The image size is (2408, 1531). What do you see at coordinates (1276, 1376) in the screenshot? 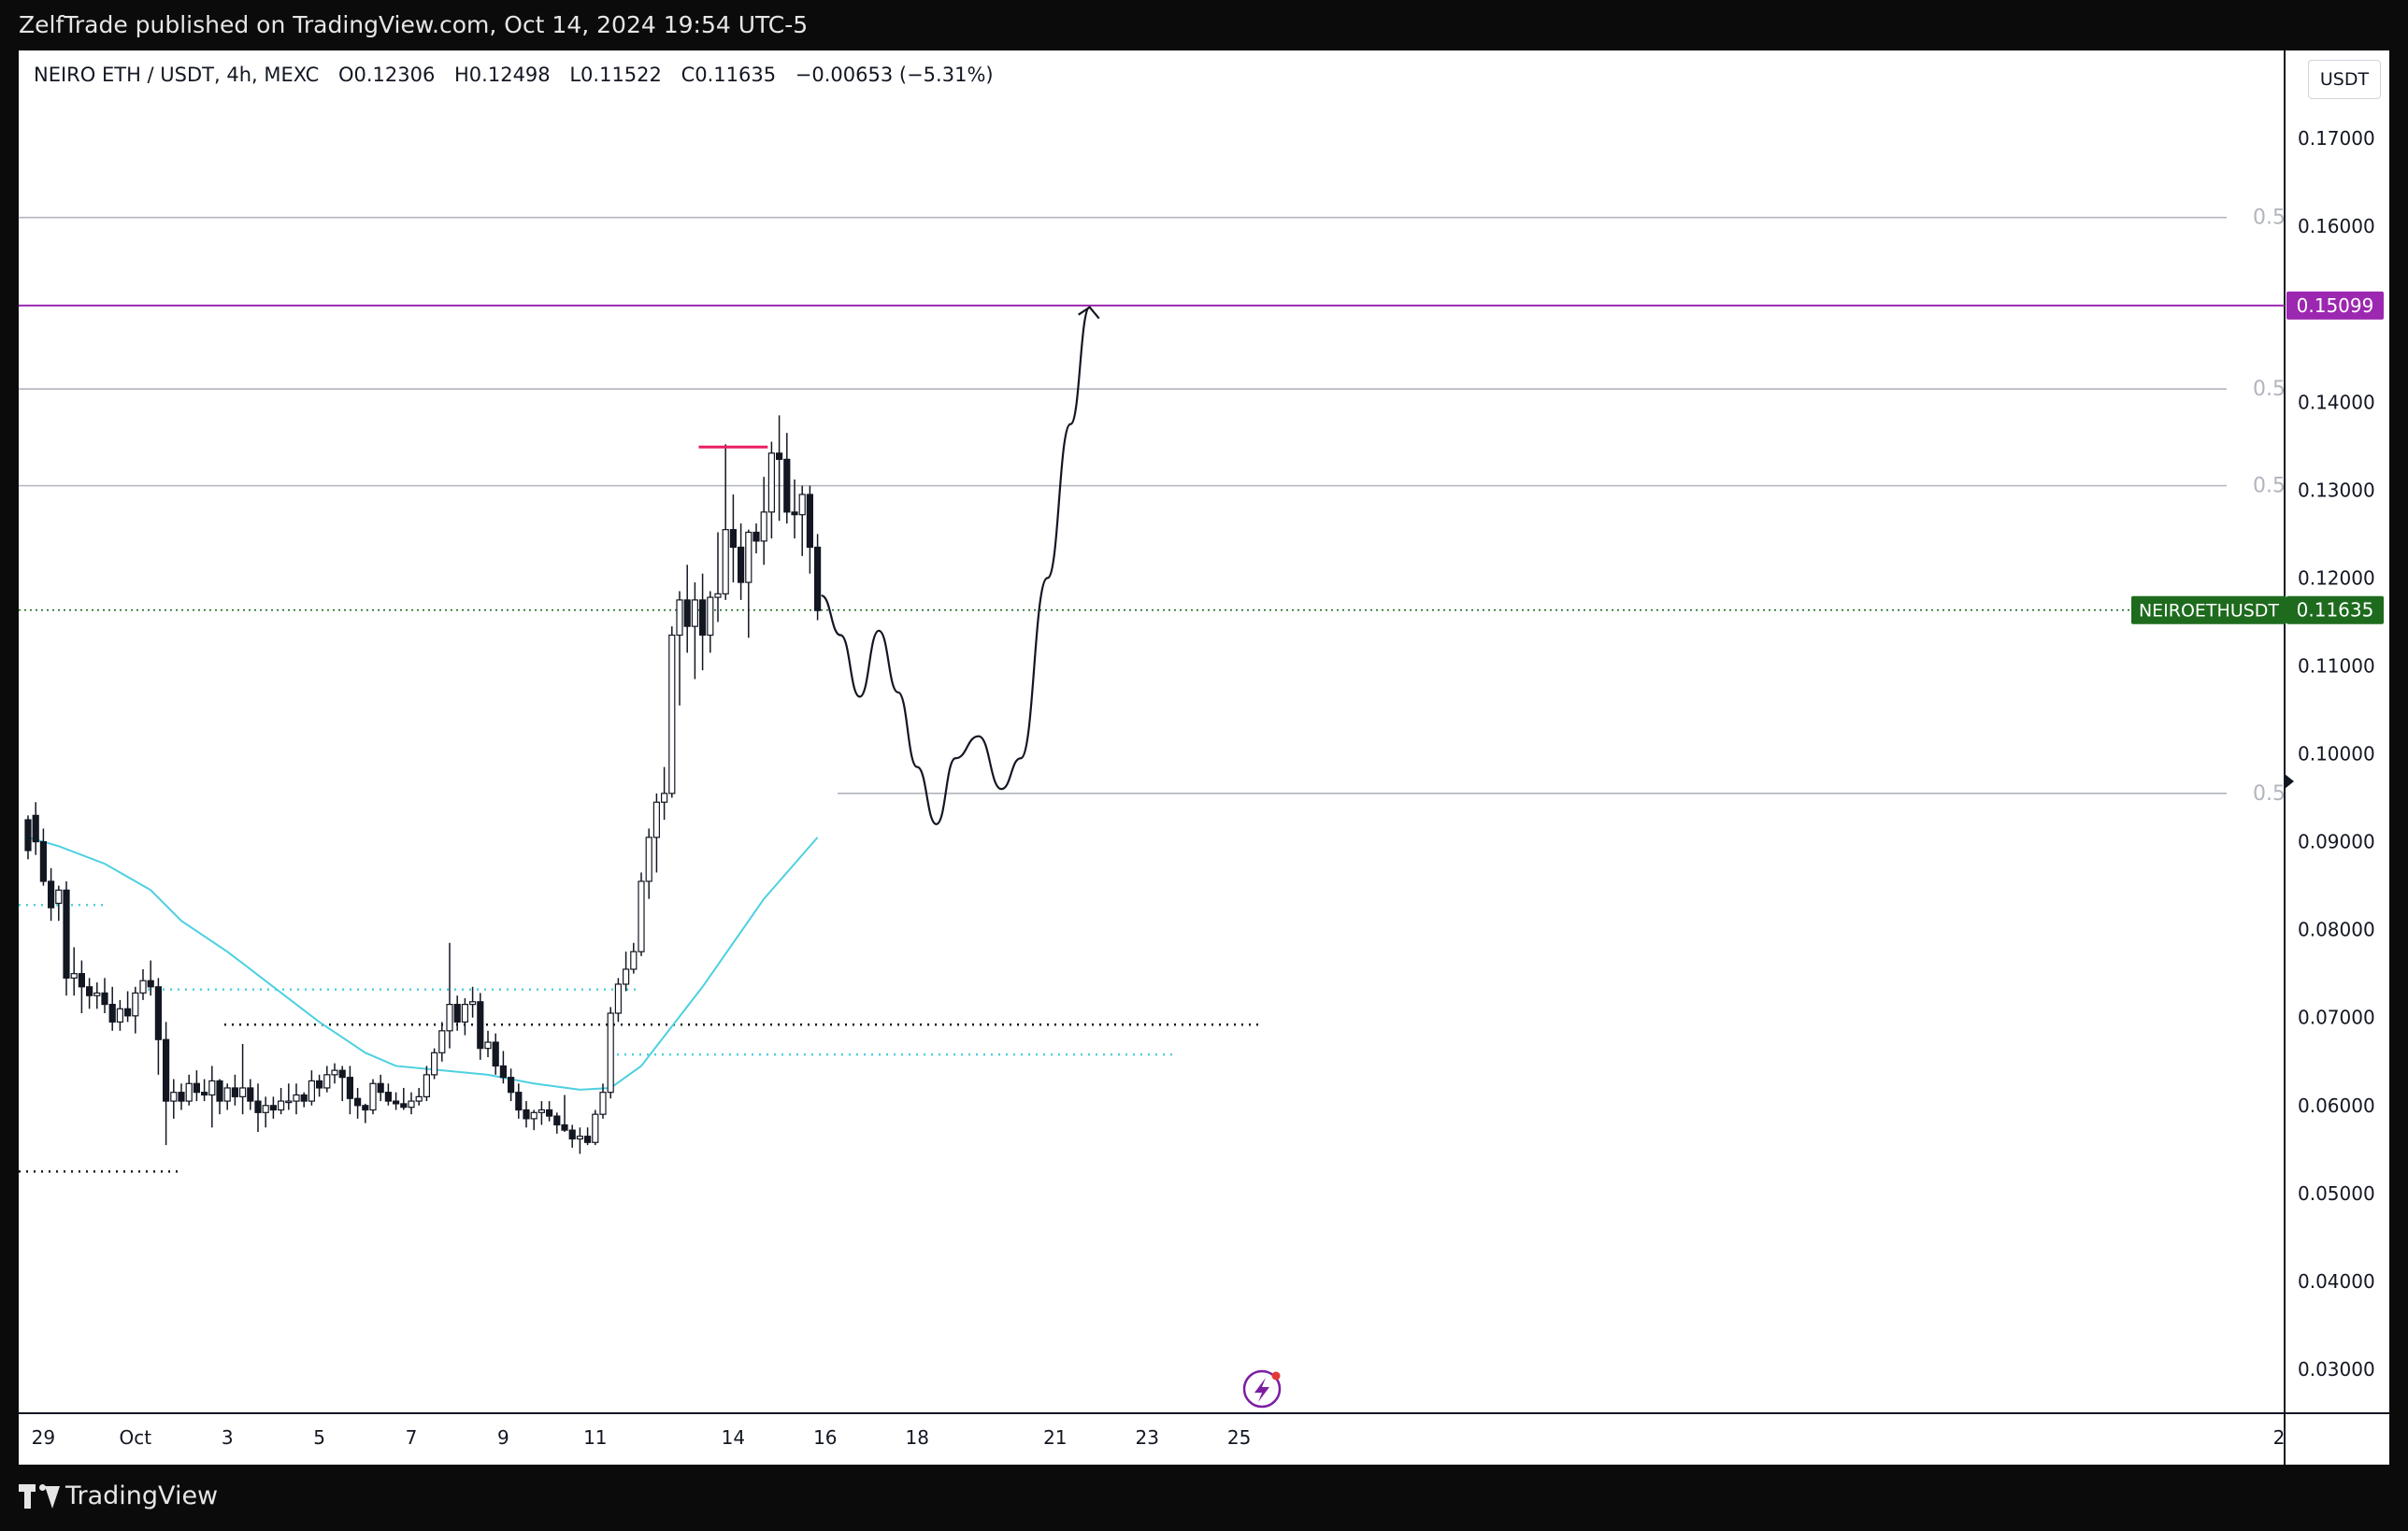
I see `notification-dot` at bounding box center [1276, 1376].